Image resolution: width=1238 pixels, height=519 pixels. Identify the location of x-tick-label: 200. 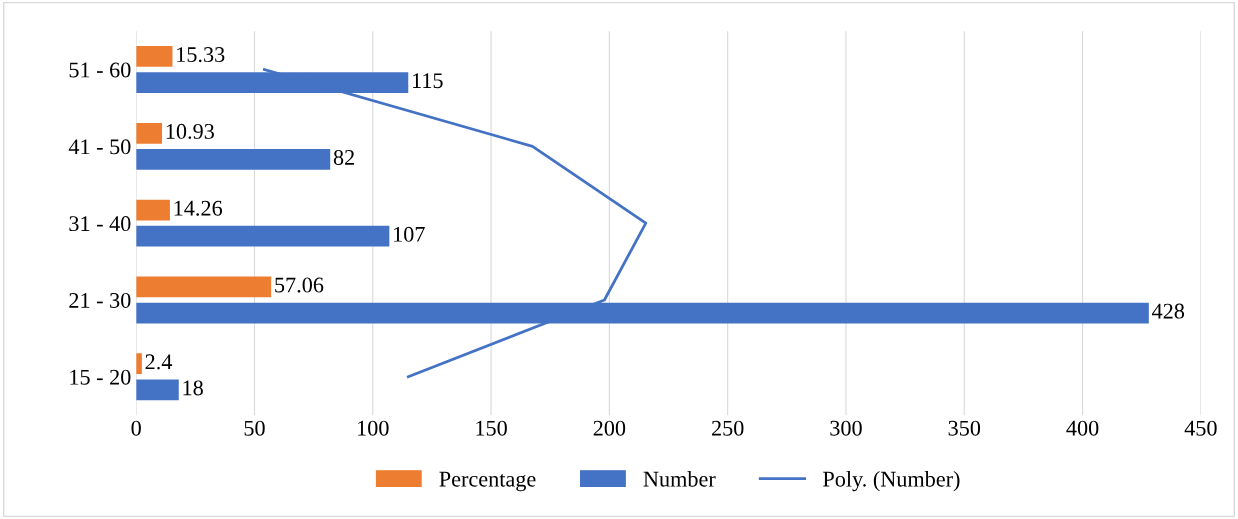
(609, 428).